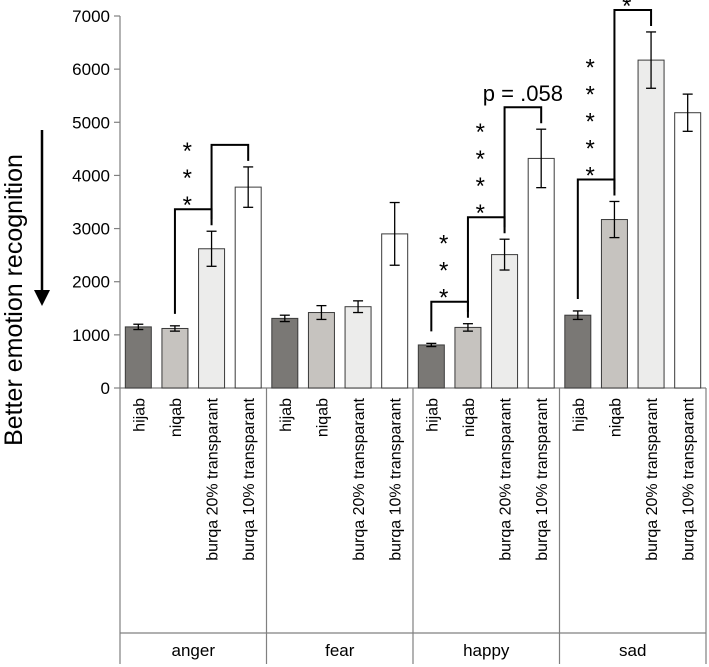 The image size is (709, 667). Describe the element at coordinates (91, 335) in the screenshot. I see `y-tick-label: 1000` at that location.